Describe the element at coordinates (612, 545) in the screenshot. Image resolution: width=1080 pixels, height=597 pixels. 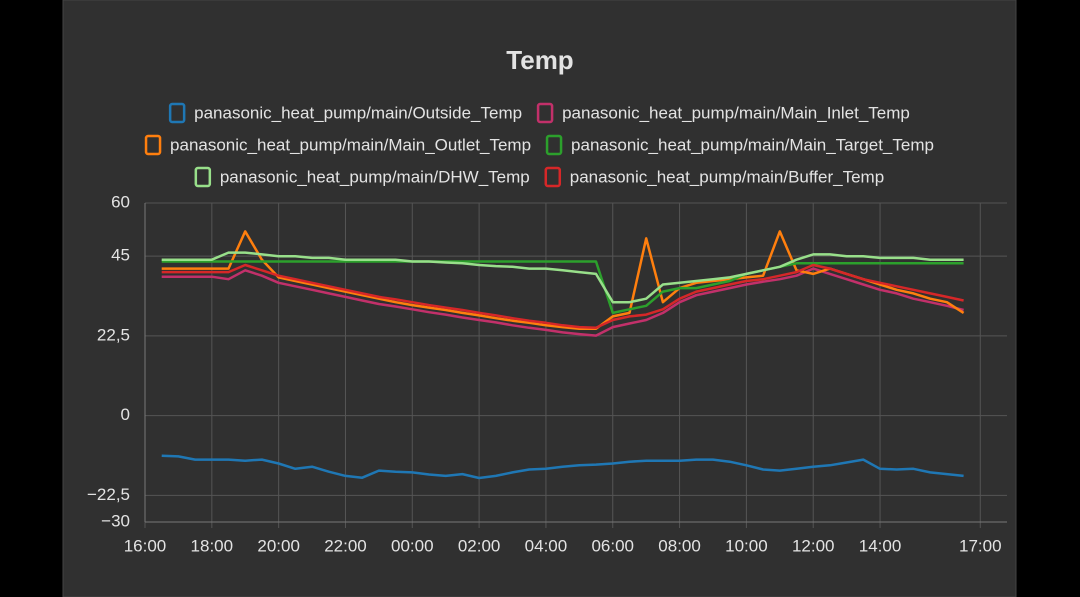
I see `x-tick-label: 06:00` at that location.